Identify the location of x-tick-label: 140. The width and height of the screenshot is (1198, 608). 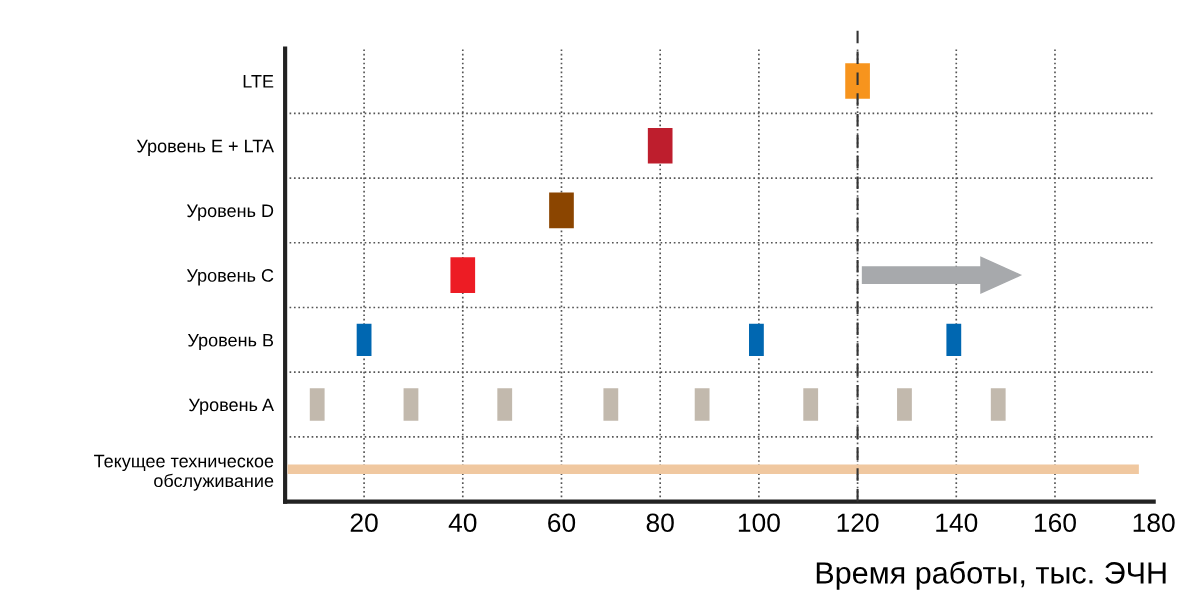
(957, 523).